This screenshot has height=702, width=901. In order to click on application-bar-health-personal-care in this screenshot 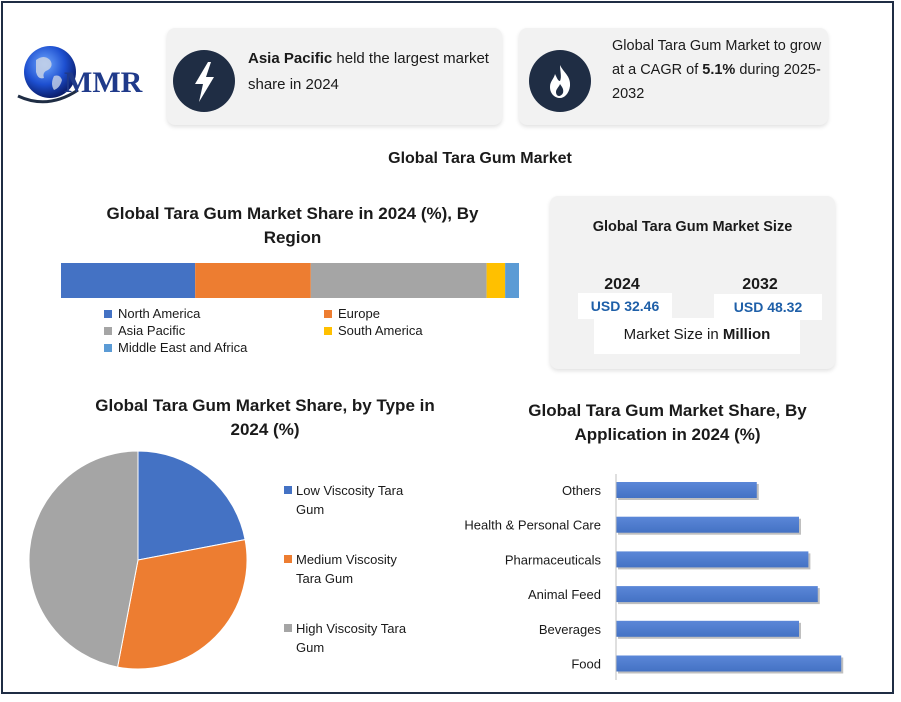, I will do `click(707, 524)`.